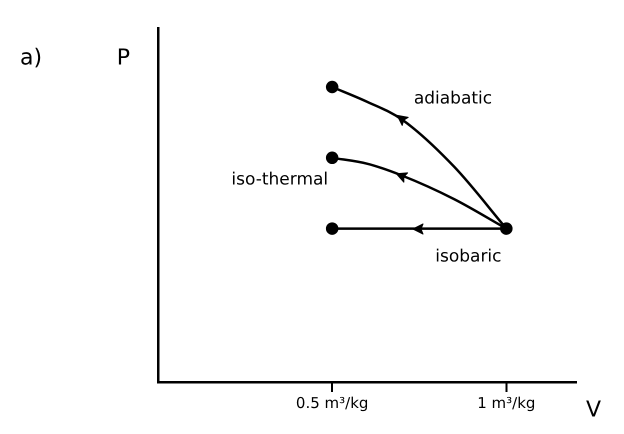  Describe the element at coordinates (332, 403) in the screenshot. I see `x-tick-label: 0.5 m³/kg` at that location.